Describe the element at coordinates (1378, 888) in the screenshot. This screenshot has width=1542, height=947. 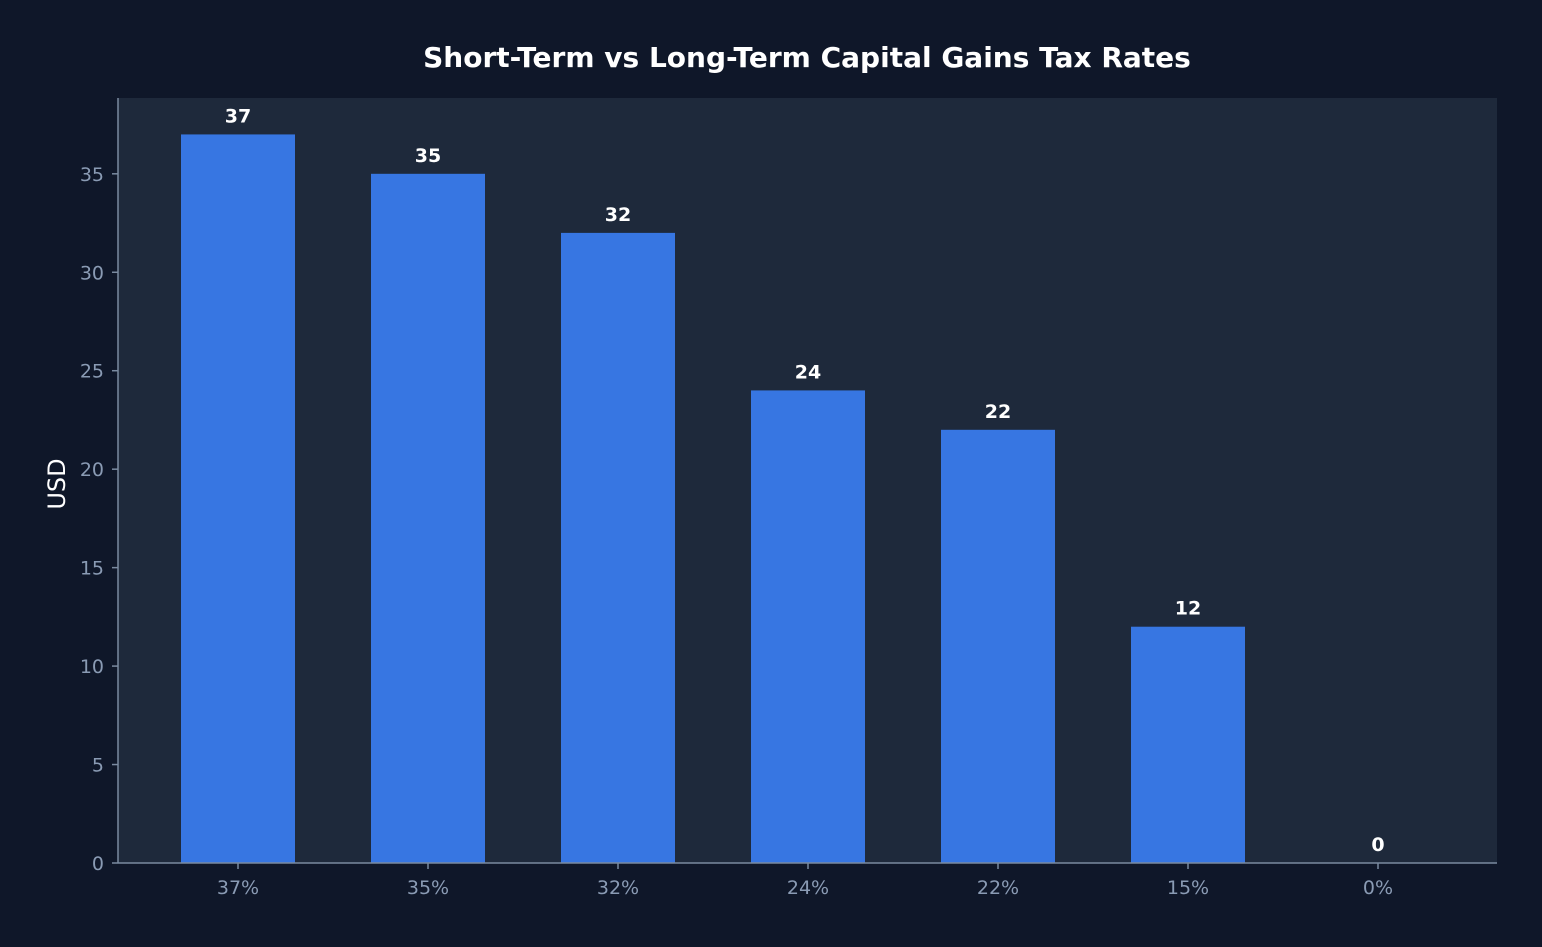
I see `x-tick-label: 0%` at that location.